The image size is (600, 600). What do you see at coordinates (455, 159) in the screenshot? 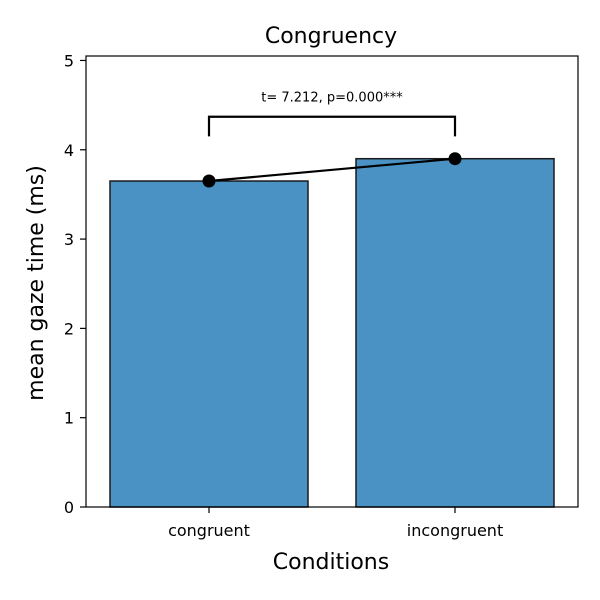
I see `mean-marker-incongruent` at bounding box center [455, 159].